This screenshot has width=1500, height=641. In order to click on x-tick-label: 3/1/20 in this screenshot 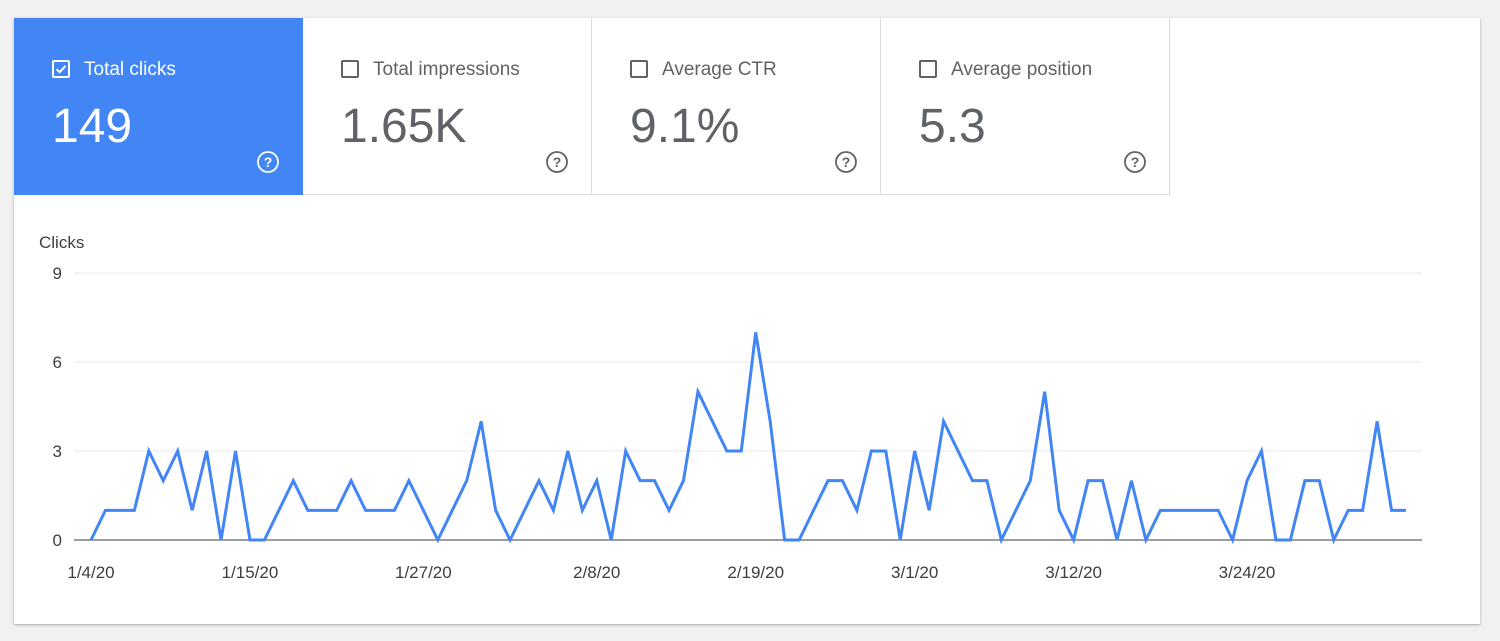, I will do `click(914, 572)`.